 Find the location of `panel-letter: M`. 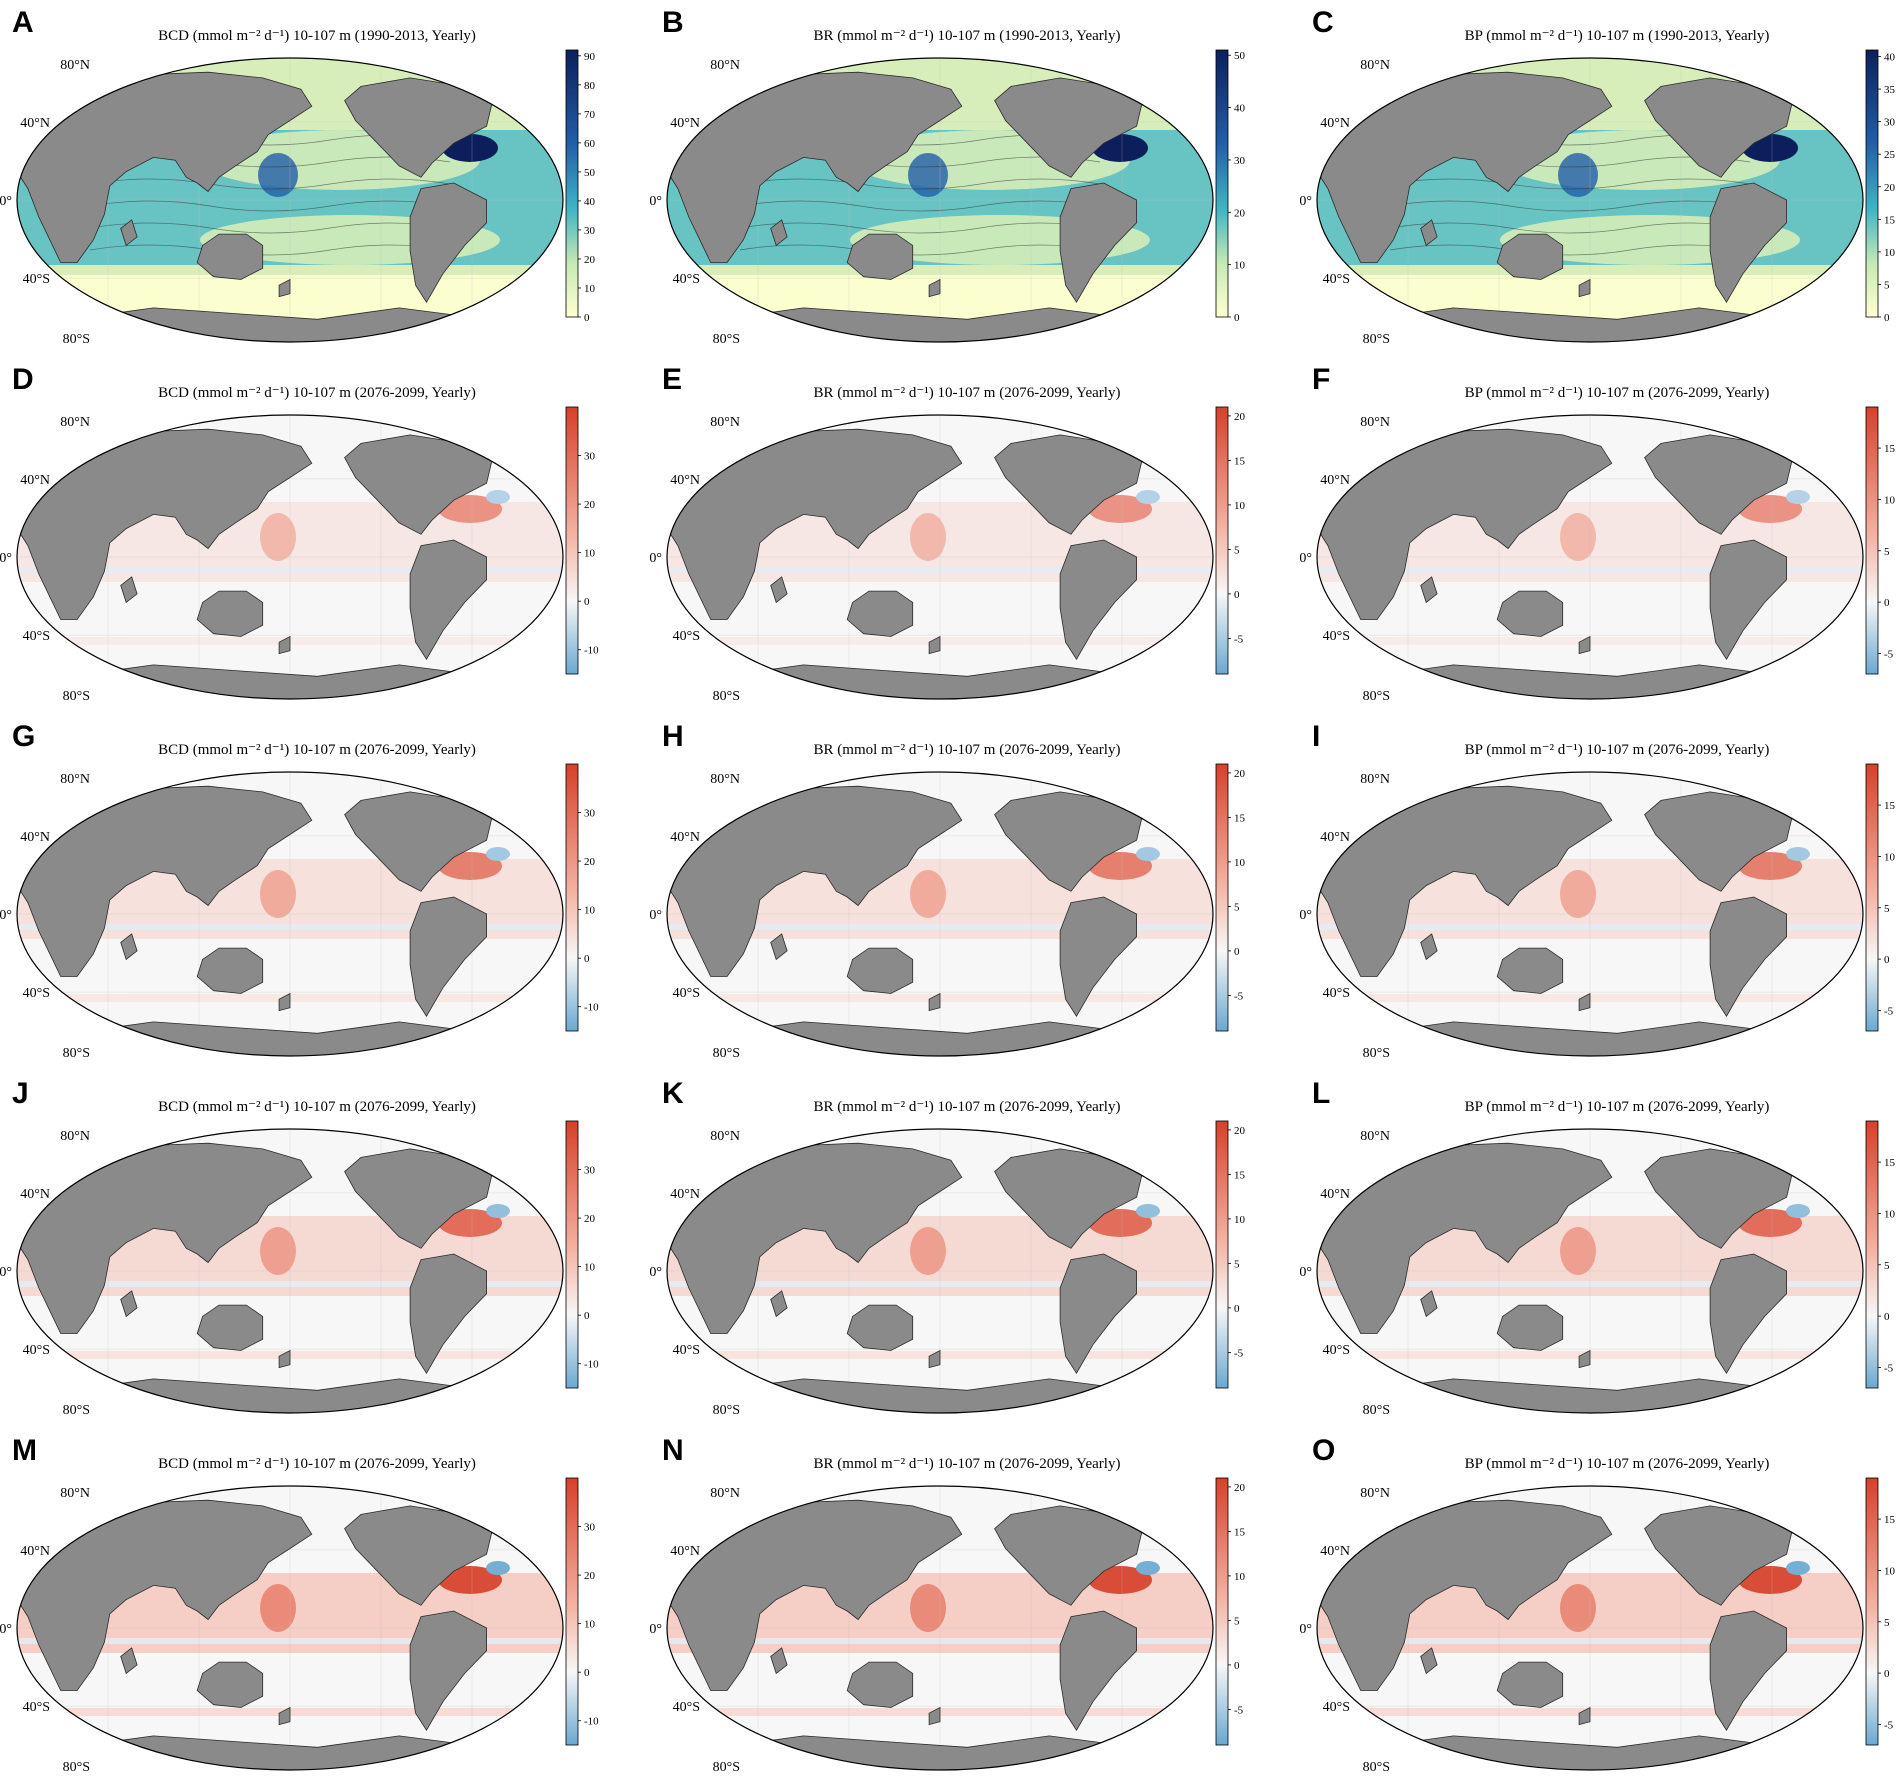

panel-letter: M is located at coordinates (24, 1450).